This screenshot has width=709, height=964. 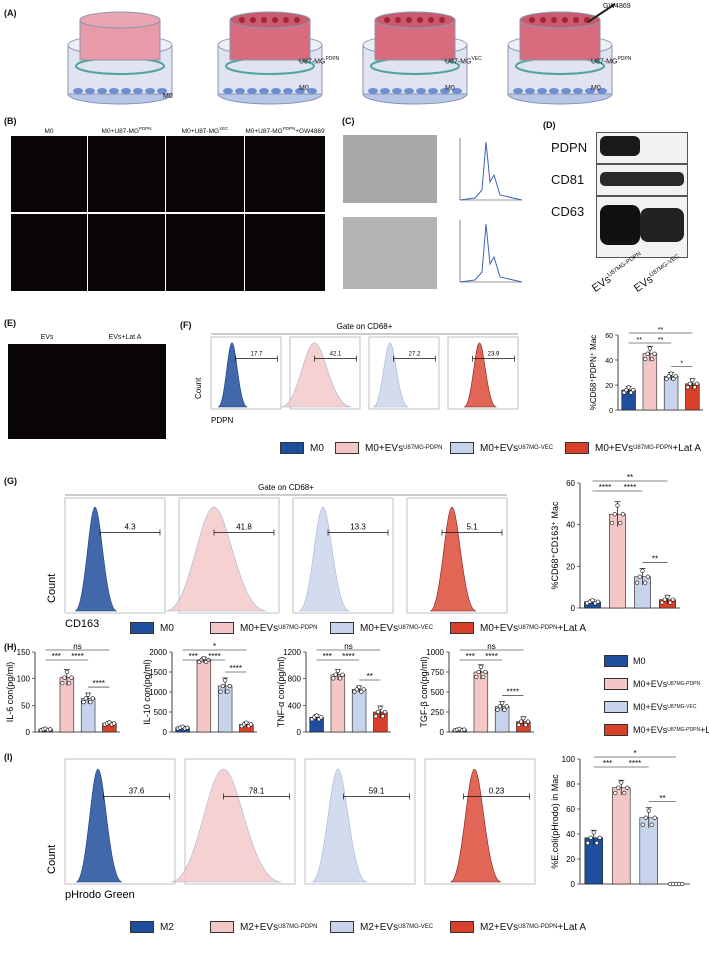 What do you see at coordinates (642, 179) in the screenshot?
I see `d-band-cd81` at bounding box center [642, 179].